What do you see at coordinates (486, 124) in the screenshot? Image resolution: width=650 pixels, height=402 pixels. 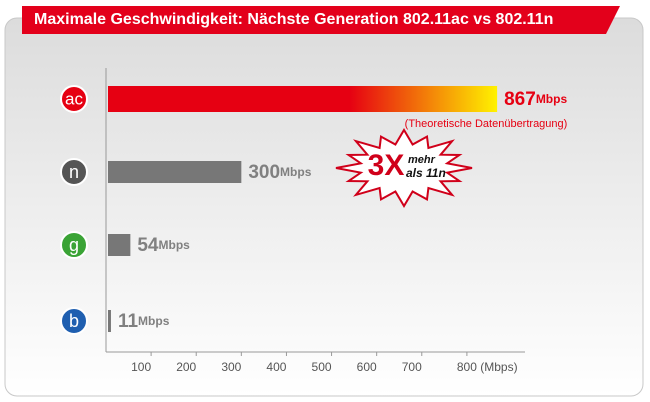 I see `note: (Theoretische Datenübertragung)` at bounding box center [486, 124].